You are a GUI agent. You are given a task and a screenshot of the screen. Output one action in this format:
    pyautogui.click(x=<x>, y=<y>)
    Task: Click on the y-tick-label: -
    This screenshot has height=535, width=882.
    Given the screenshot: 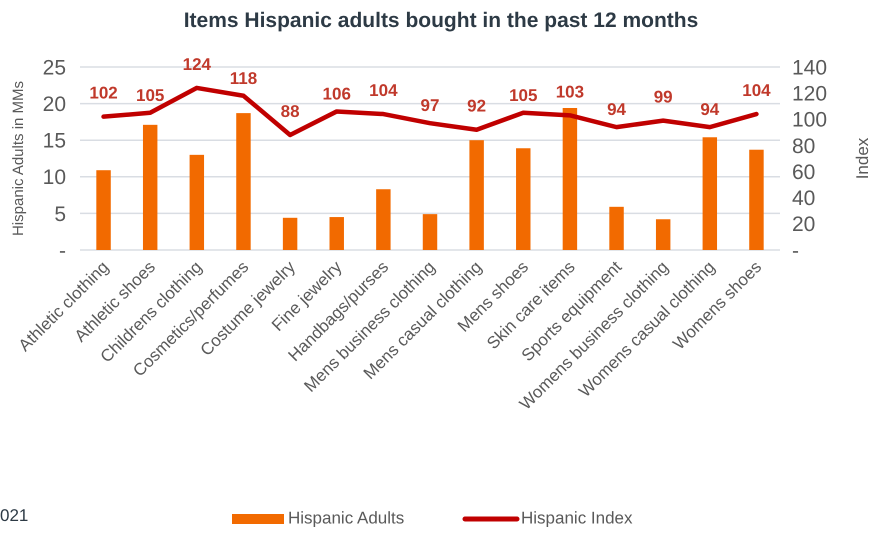 What is the action you would take?
    pyautogui.click(x=62, y=250)
    